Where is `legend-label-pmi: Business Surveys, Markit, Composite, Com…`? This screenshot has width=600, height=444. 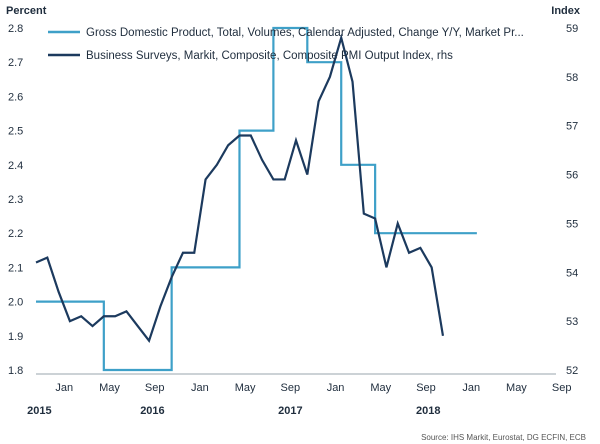 legend-label-pmi: Business Surveys, Markit, Composite, Com… is located at coordinates (269, 56).